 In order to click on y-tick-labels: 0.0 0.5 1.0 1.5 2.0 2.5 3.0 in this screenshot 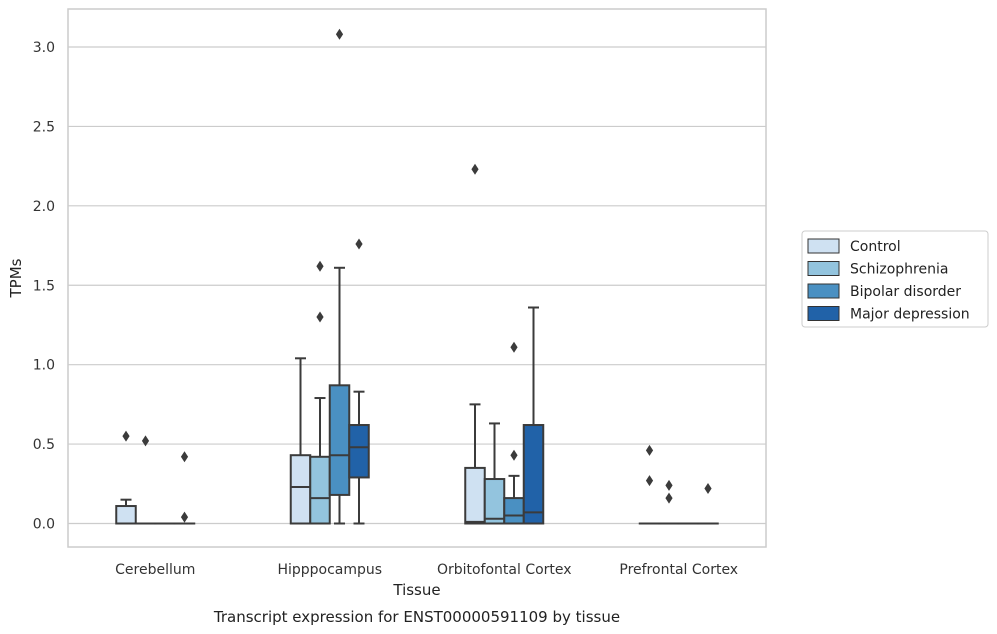, I will do `click(44, 286)`.